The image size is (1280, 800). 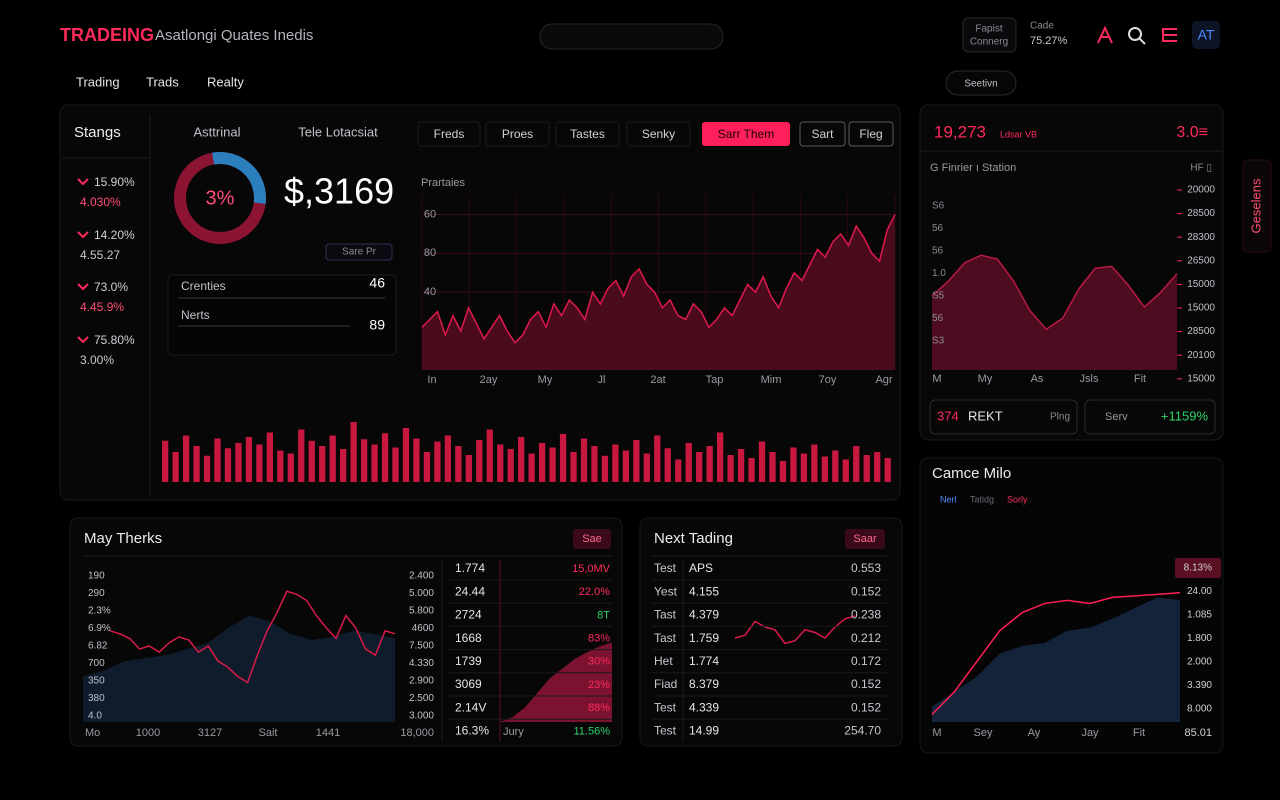 What do you see at coordinates (1201, 237) in the screenshot?
I see `y2-tick-label: 28300` at bounding box center [1201, 237].